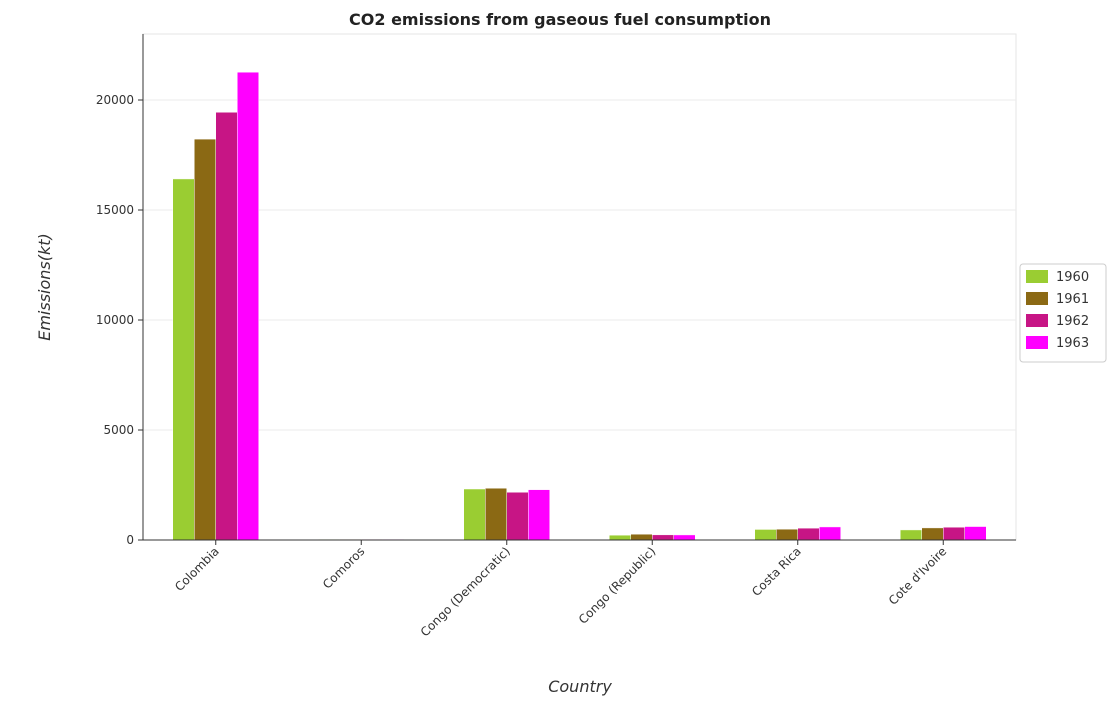 Image resolution: width=1117 pixels, height=705 pixels. I want to click on legend-label-1963: 1963, so click(1072, 343).